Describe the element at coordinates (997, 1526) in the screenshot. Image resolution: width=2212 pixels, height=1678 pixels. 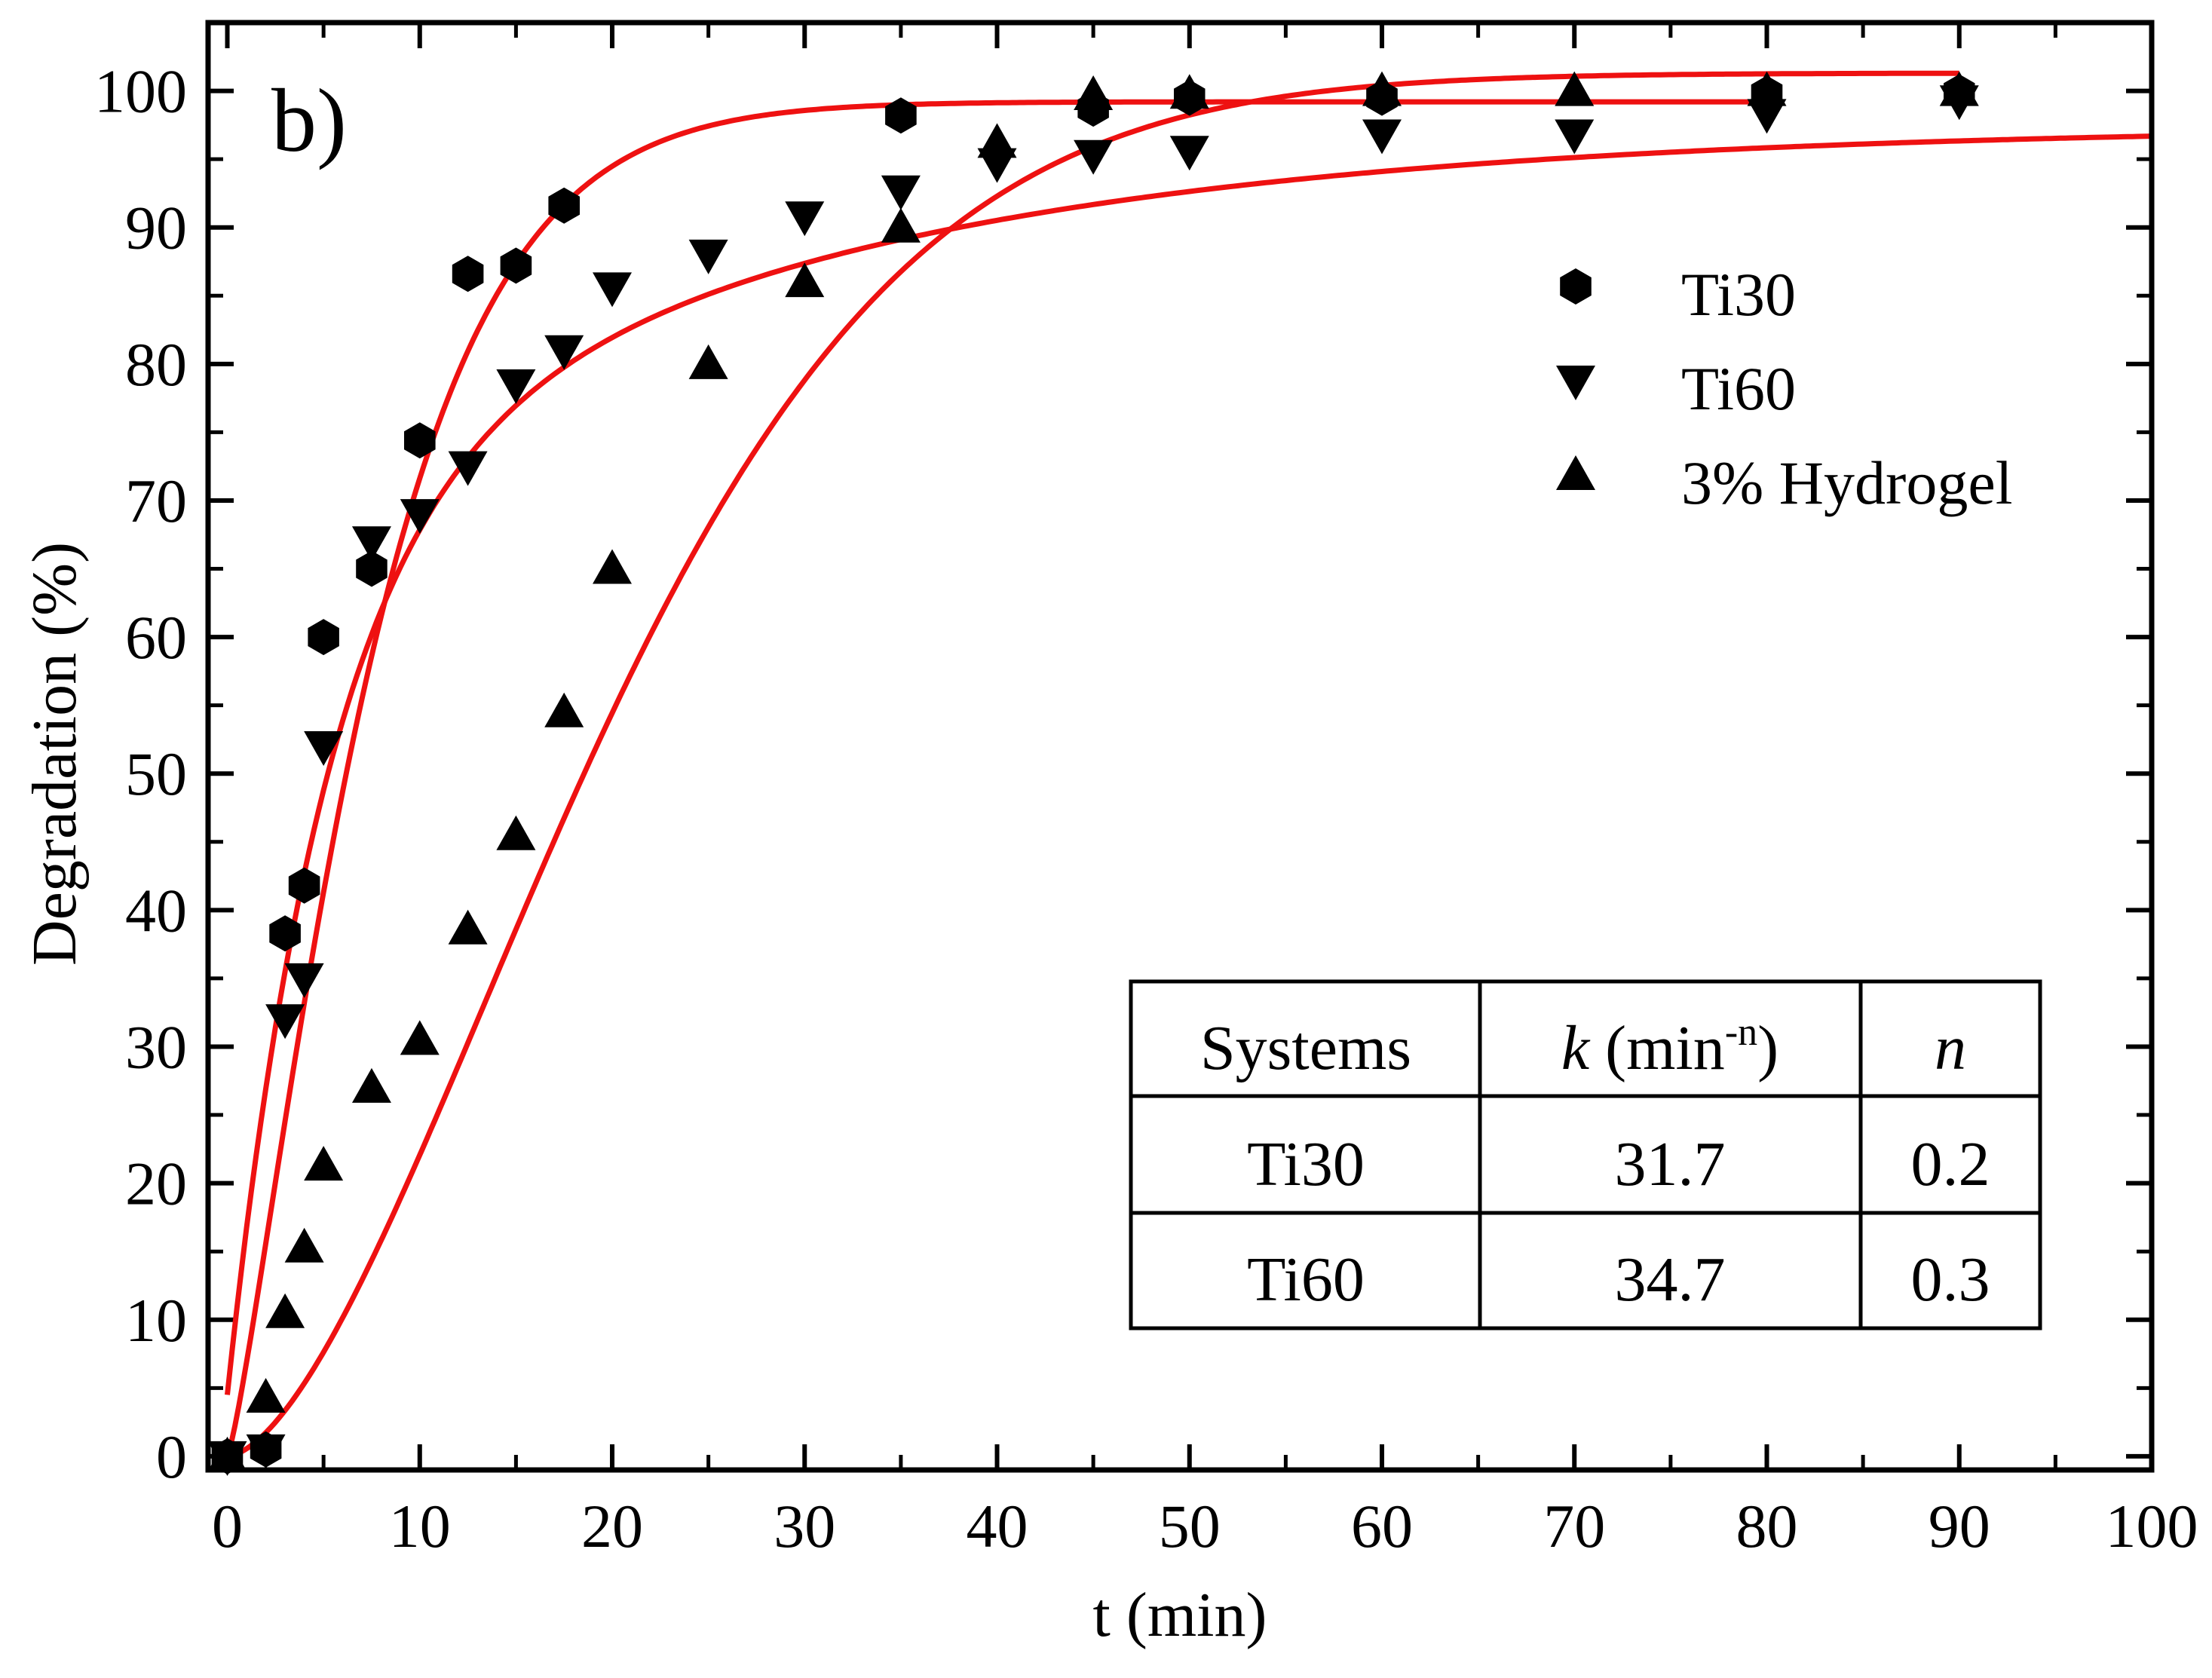
I see `x-tick-label: 40` at that location.